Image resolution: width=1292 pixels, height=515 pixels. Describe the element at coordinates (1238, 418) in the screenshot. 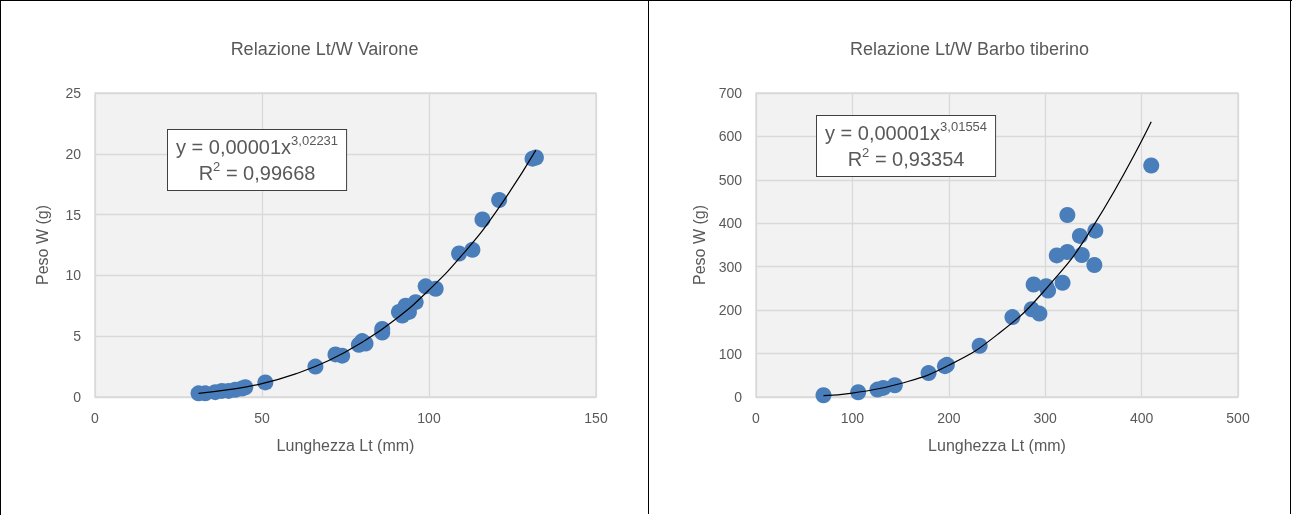

I see `x-tick-label: 500` at that location.